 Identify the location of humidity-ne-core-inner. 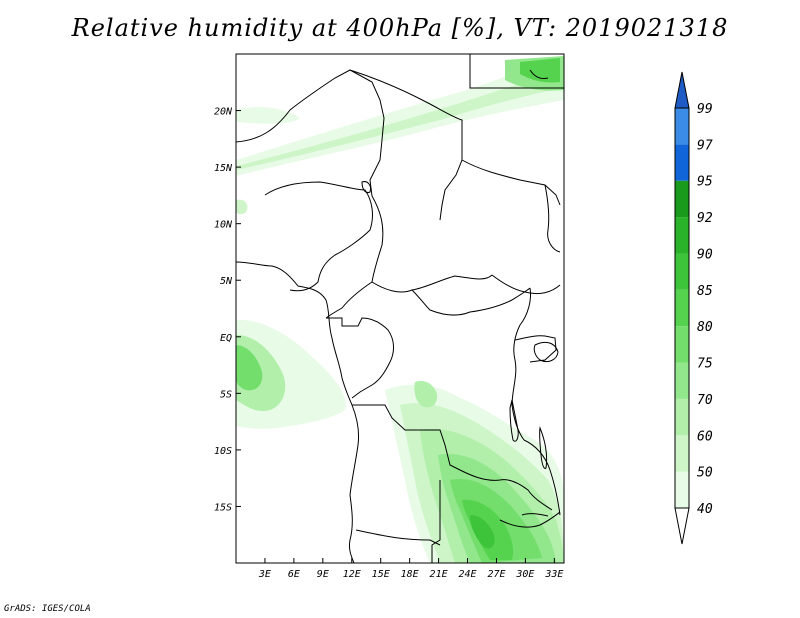
(540, 70).